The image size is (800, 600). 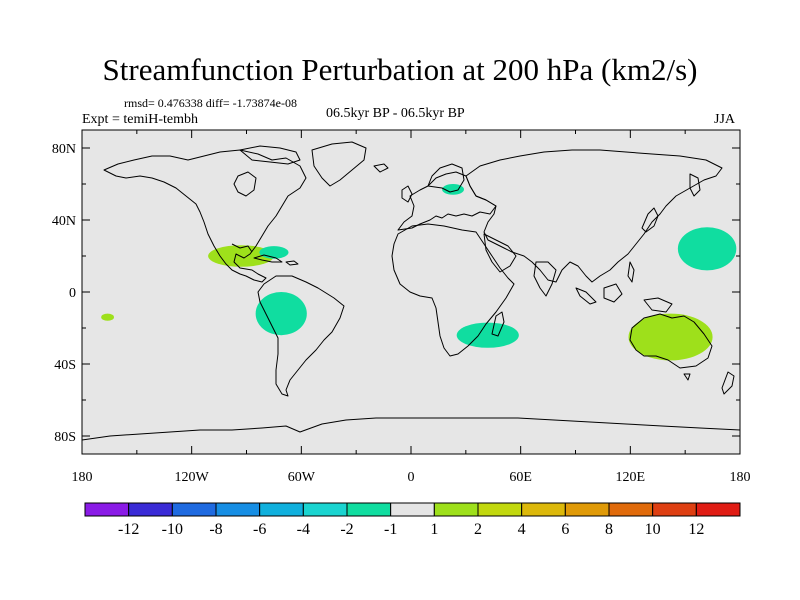 I want to click on coast-greenland, so click(x=339, y=164).